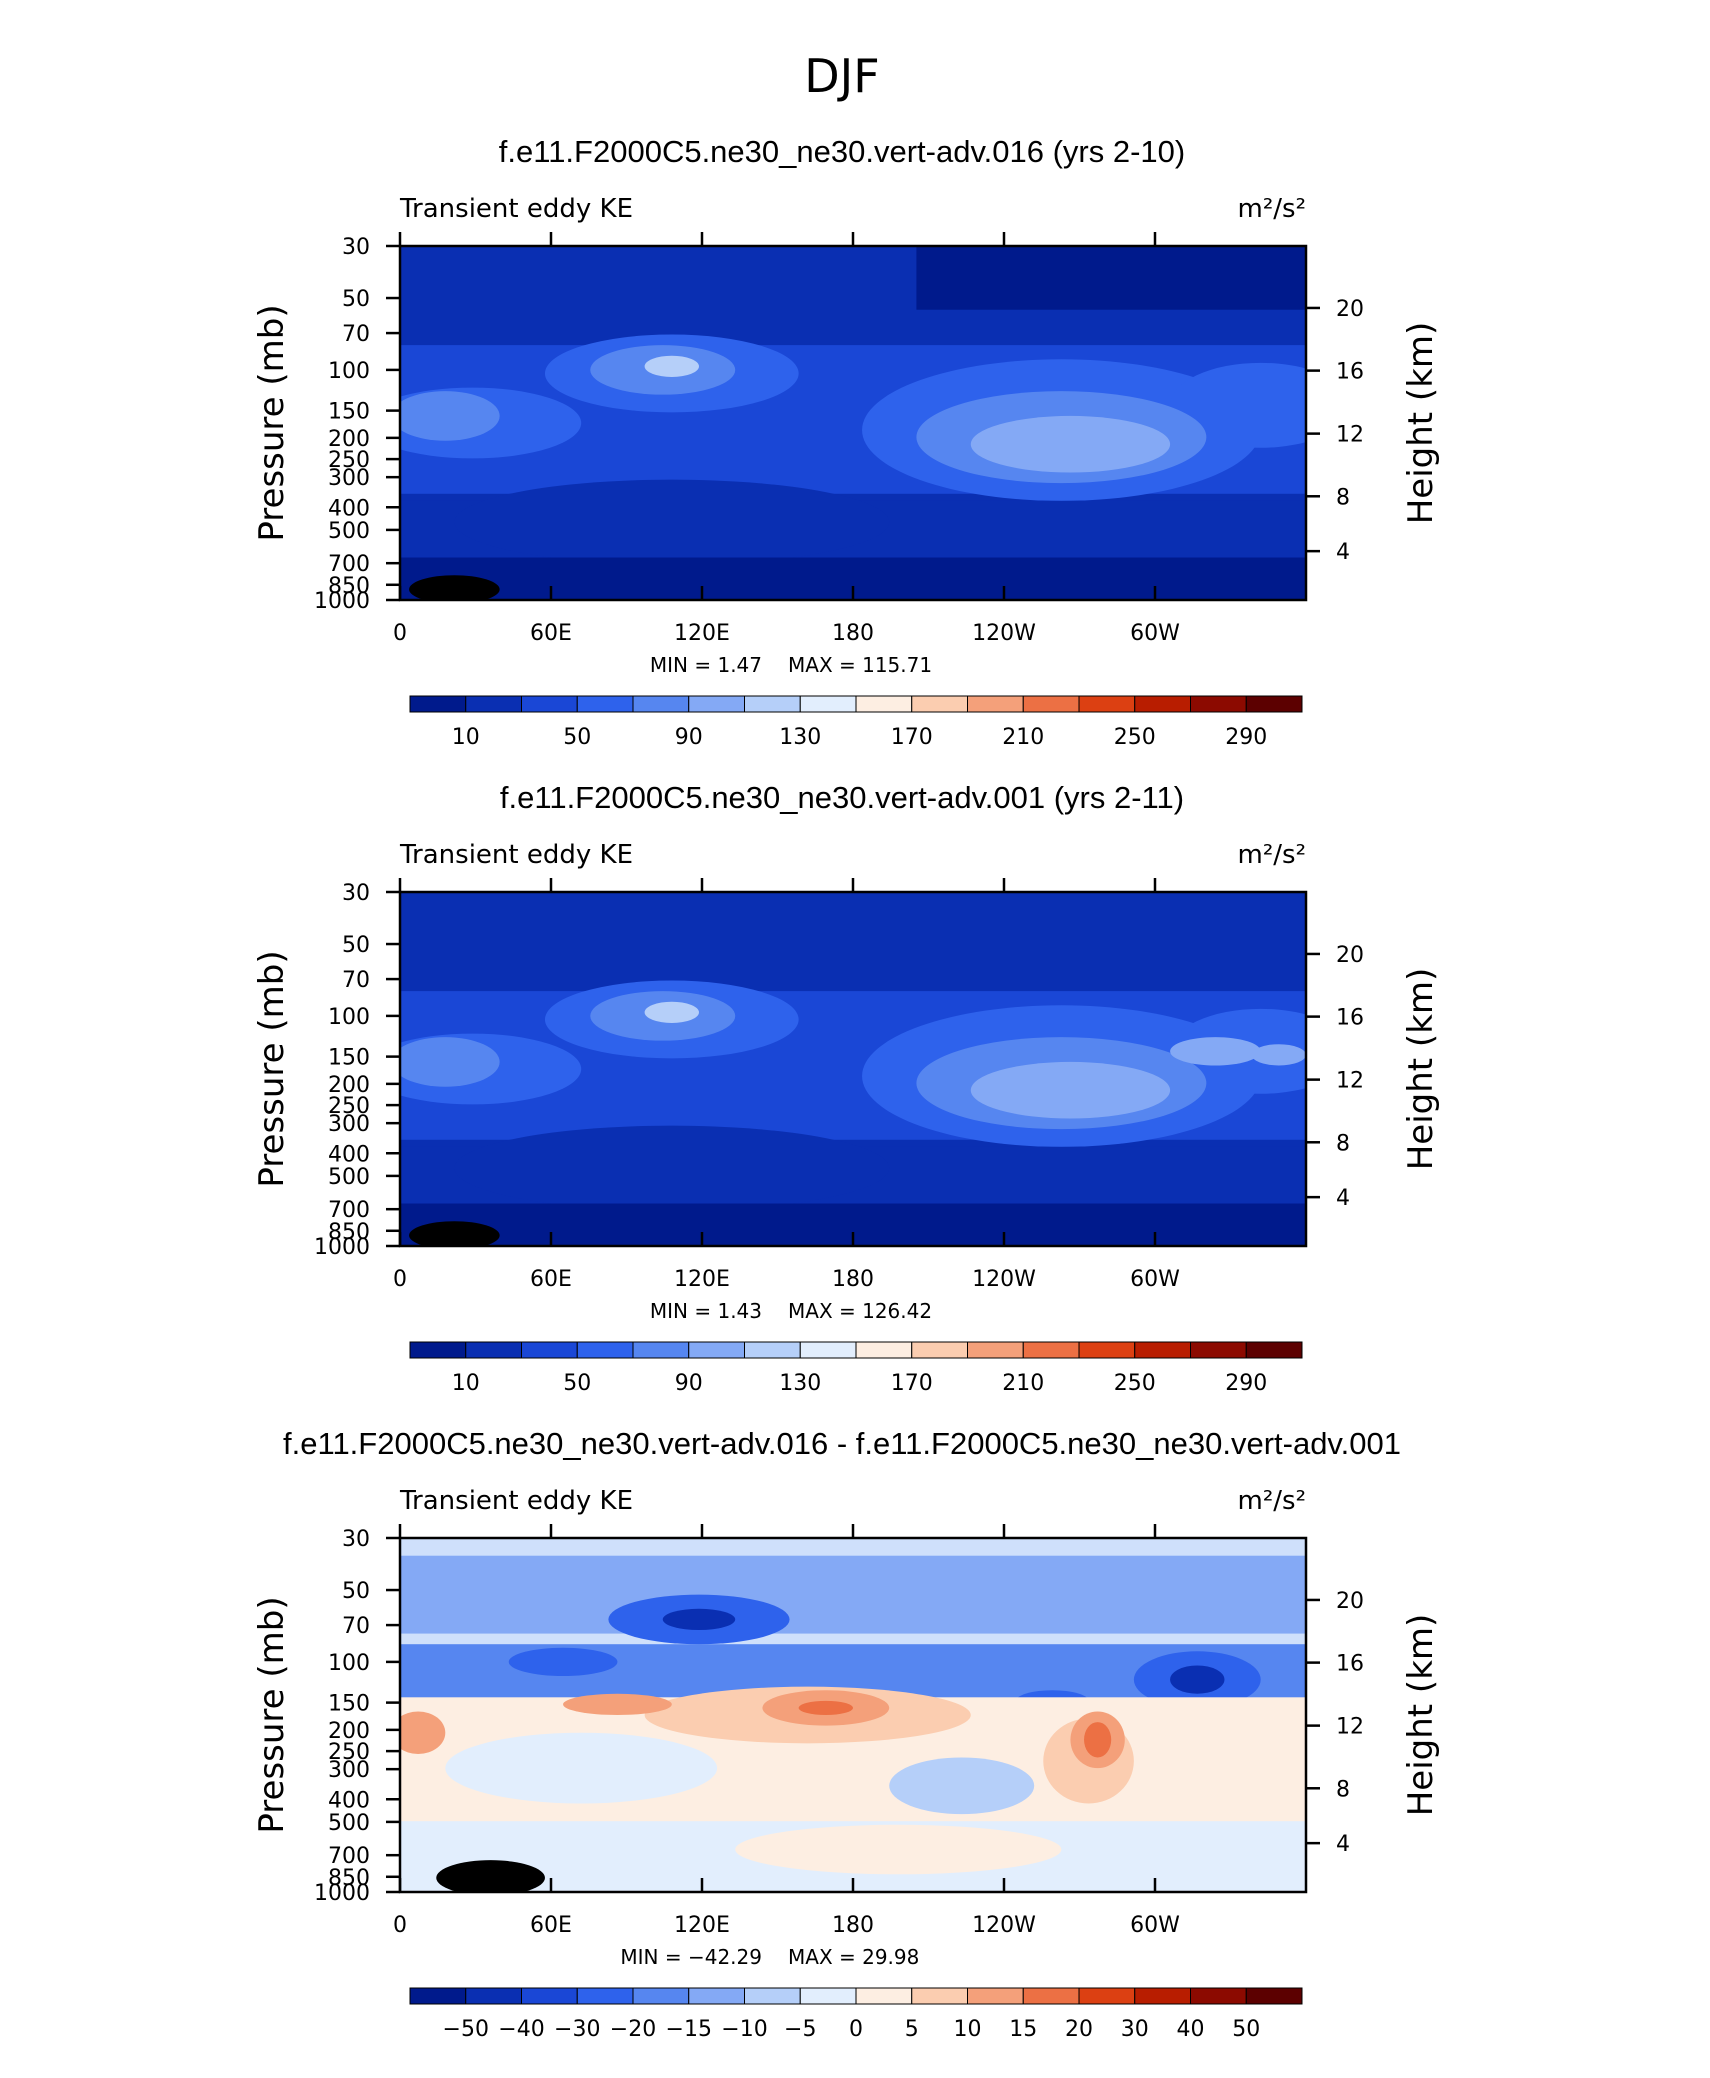 This screenshot has width=1710, height=2078. What do you see at coordinates (706, 1311) in the screenshot?
I see `min-value: MIN = 1.43` at bounding box center [706, 1311].